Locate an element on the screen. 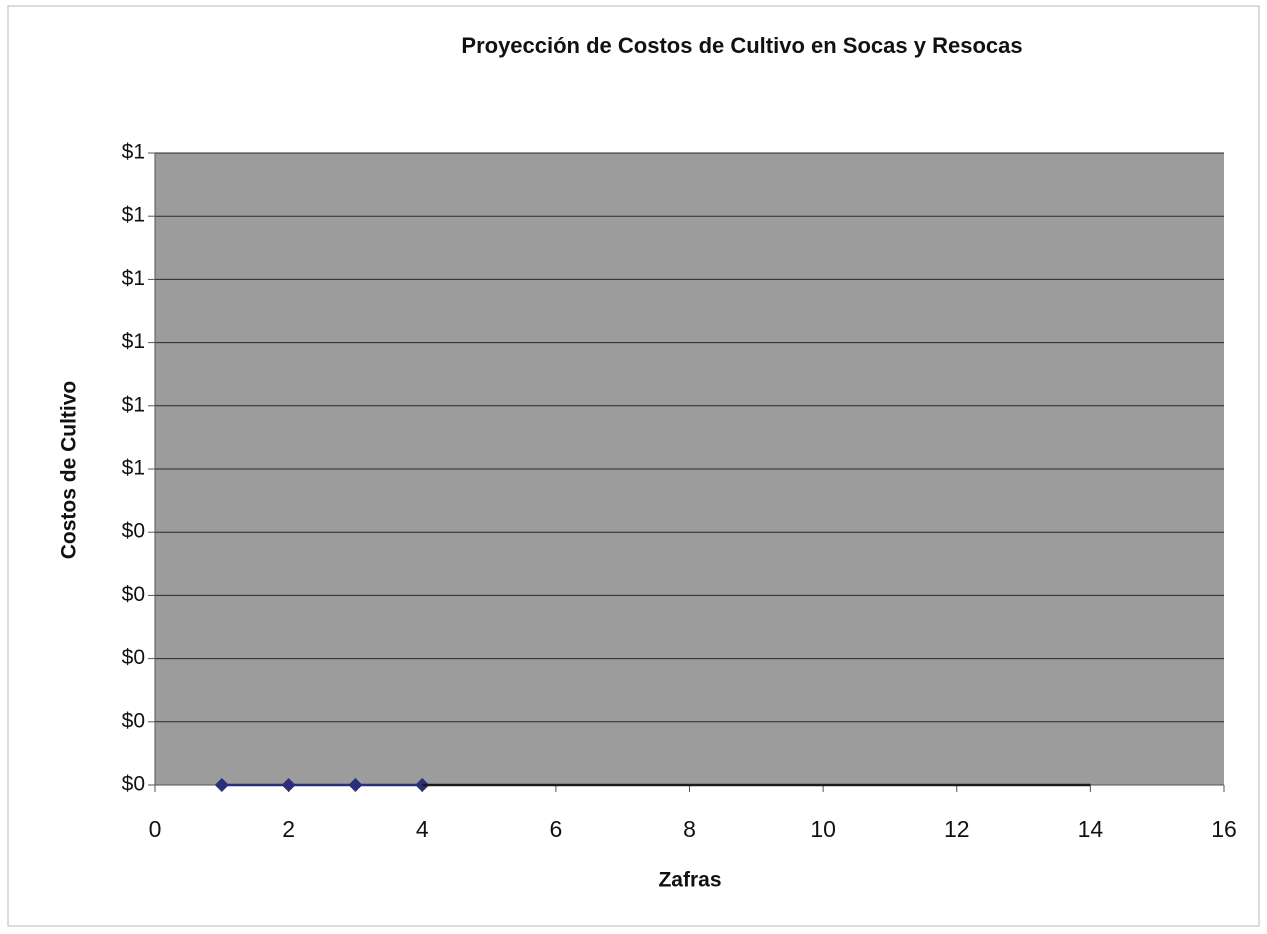 The width and height of the screenshot is (1267, 934). x-tick-label: 6 is located at coordinates (555, 829).